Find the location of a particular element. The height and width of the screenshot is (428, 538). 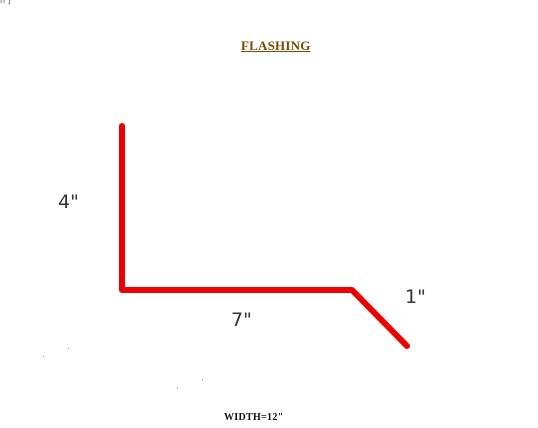

corner-mark: h ] is located at coordinates (5, 2).